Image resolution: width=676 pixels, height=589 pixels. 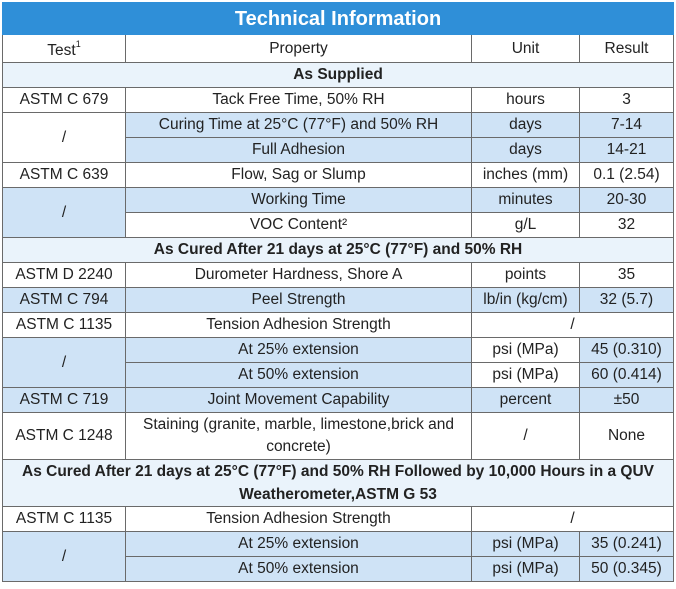 I want to click on table-row: / At 25% extension psi (MPa) 35 (0.241), so click(x=338, y=556).